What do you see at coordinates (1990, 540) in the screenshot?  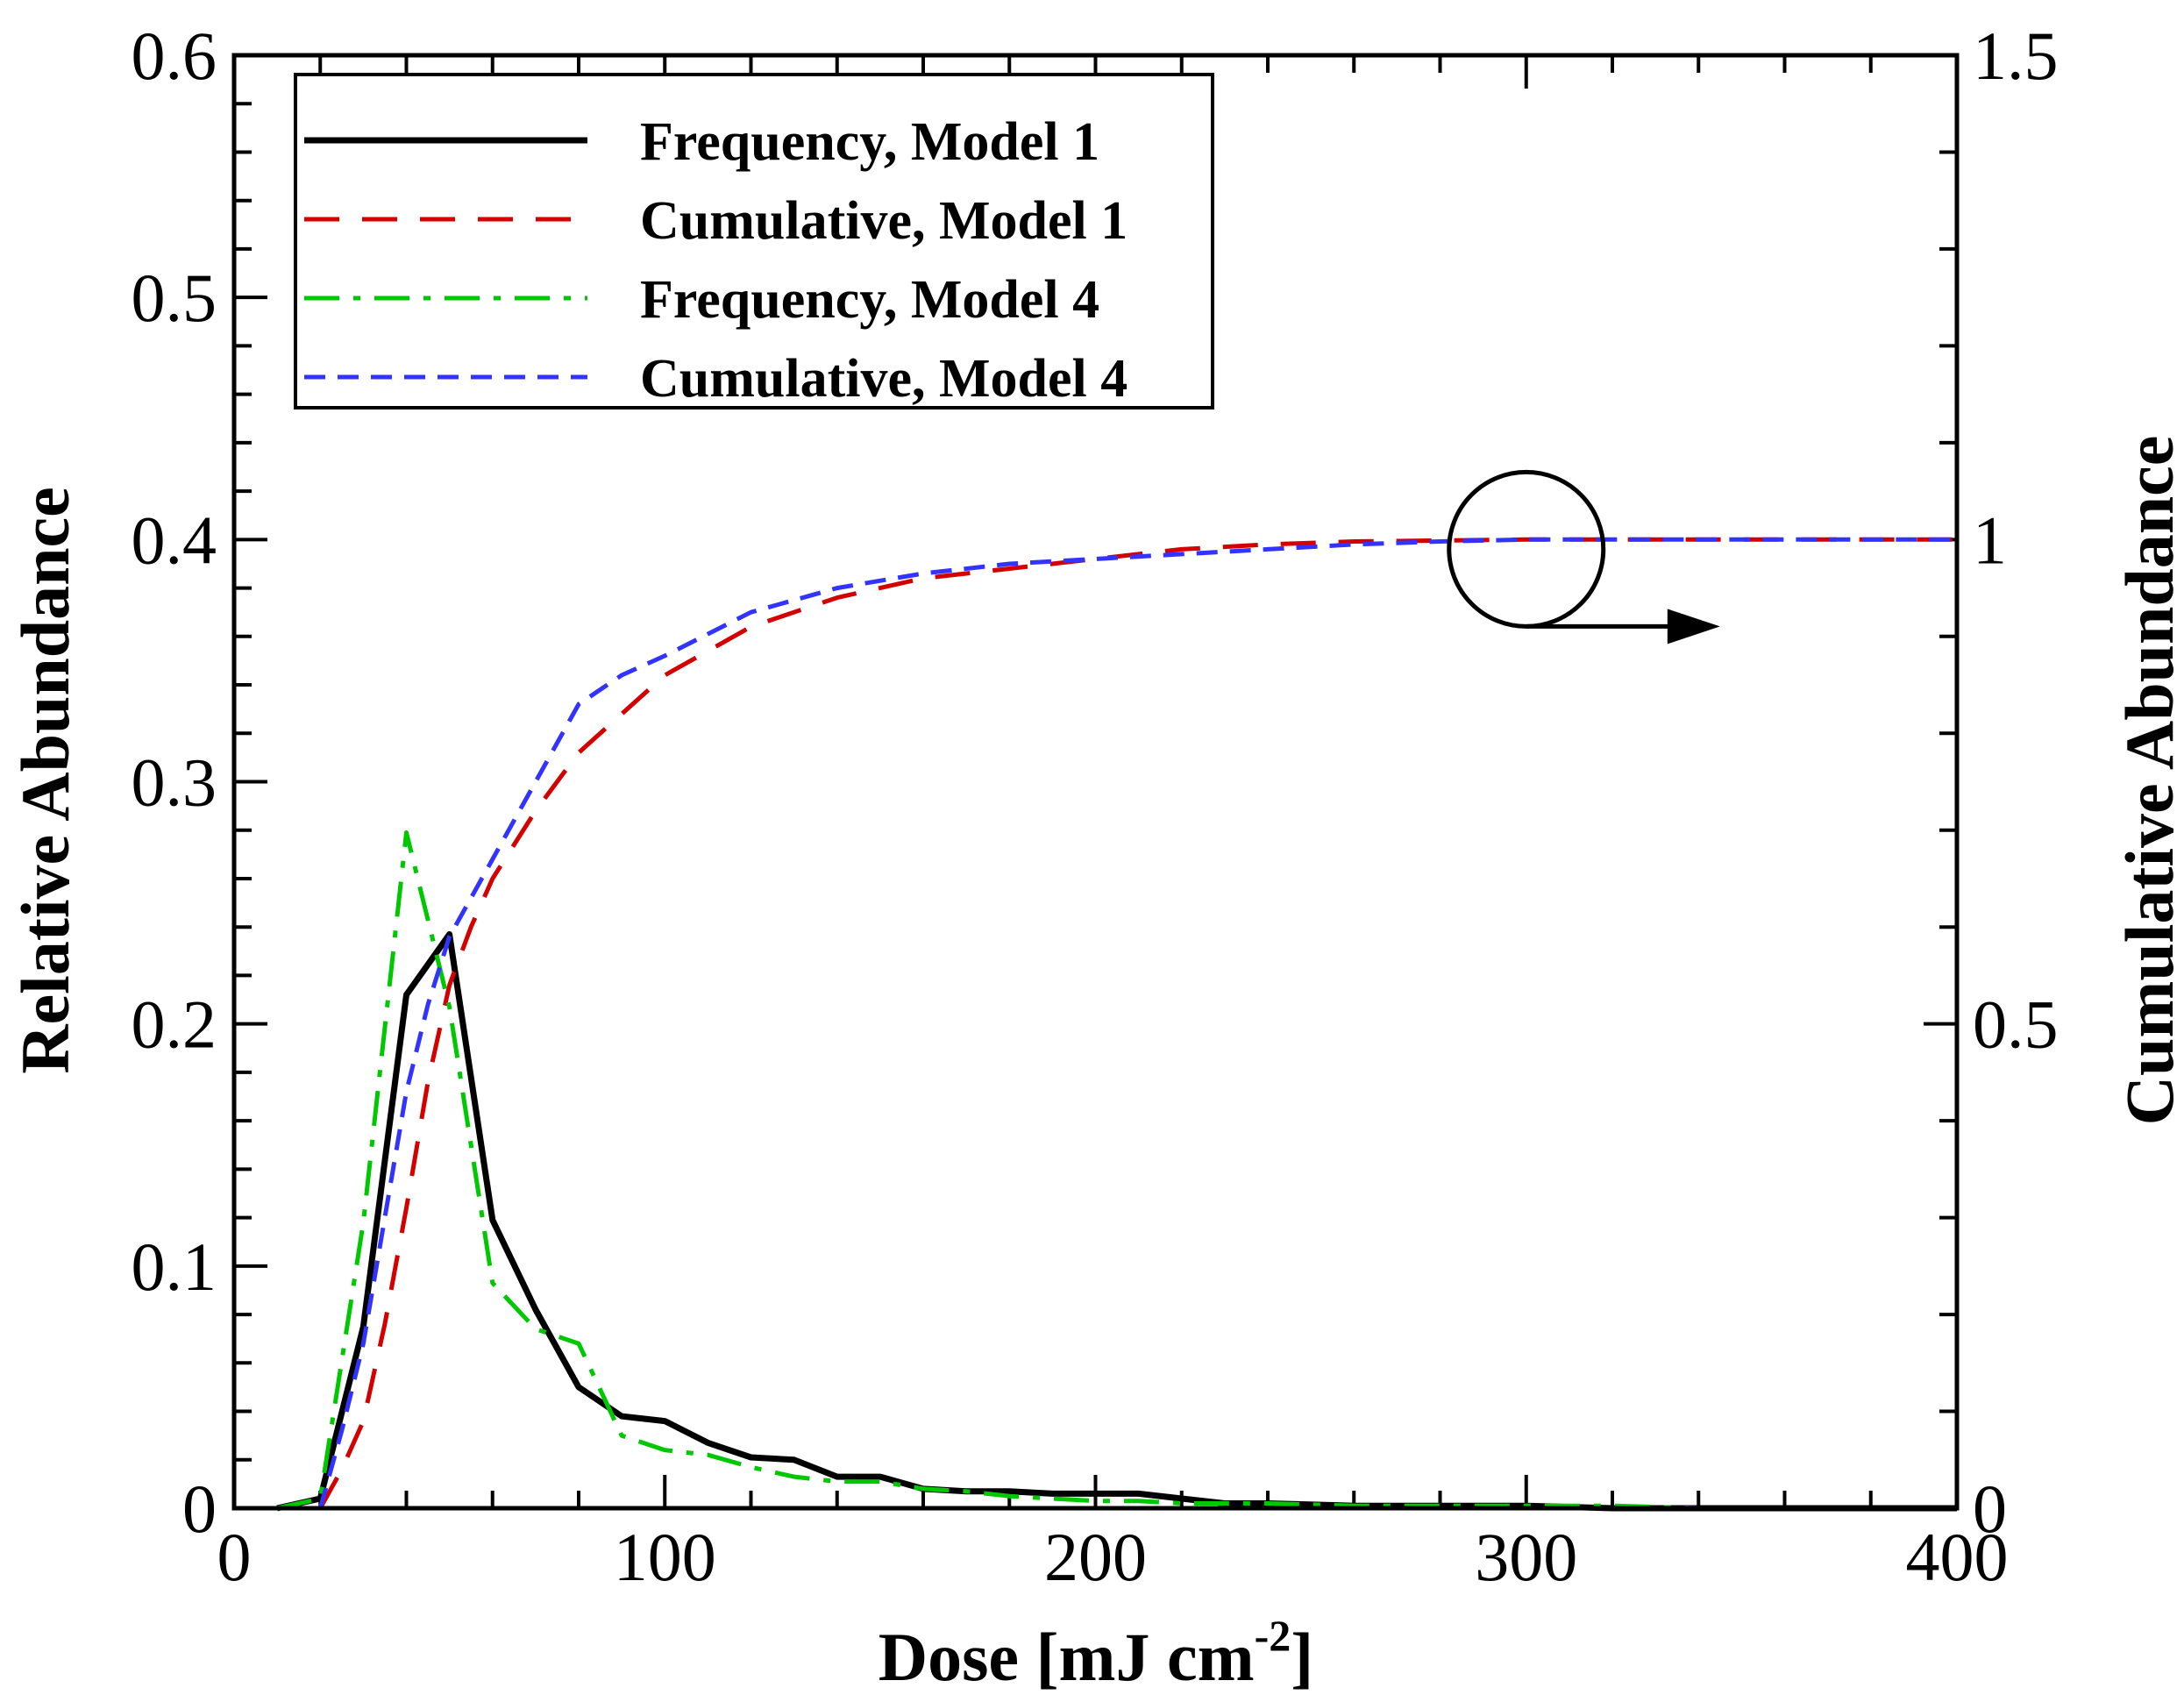 I see `y-right-tick-label: 1` at bounding box center [1990, 540].